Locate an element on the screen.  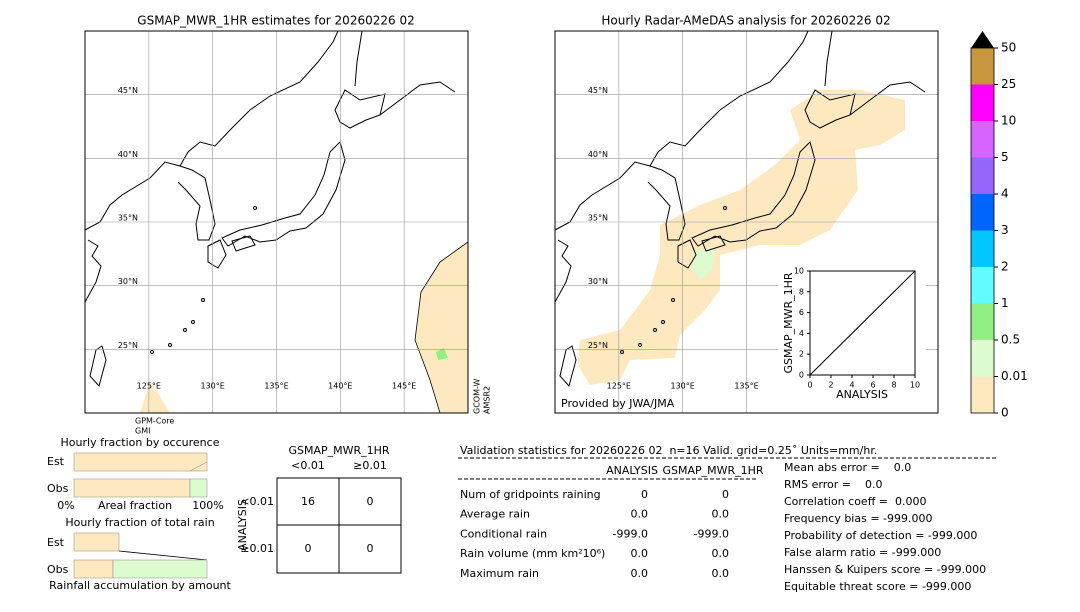
connector is located at coordinates (198, 466).